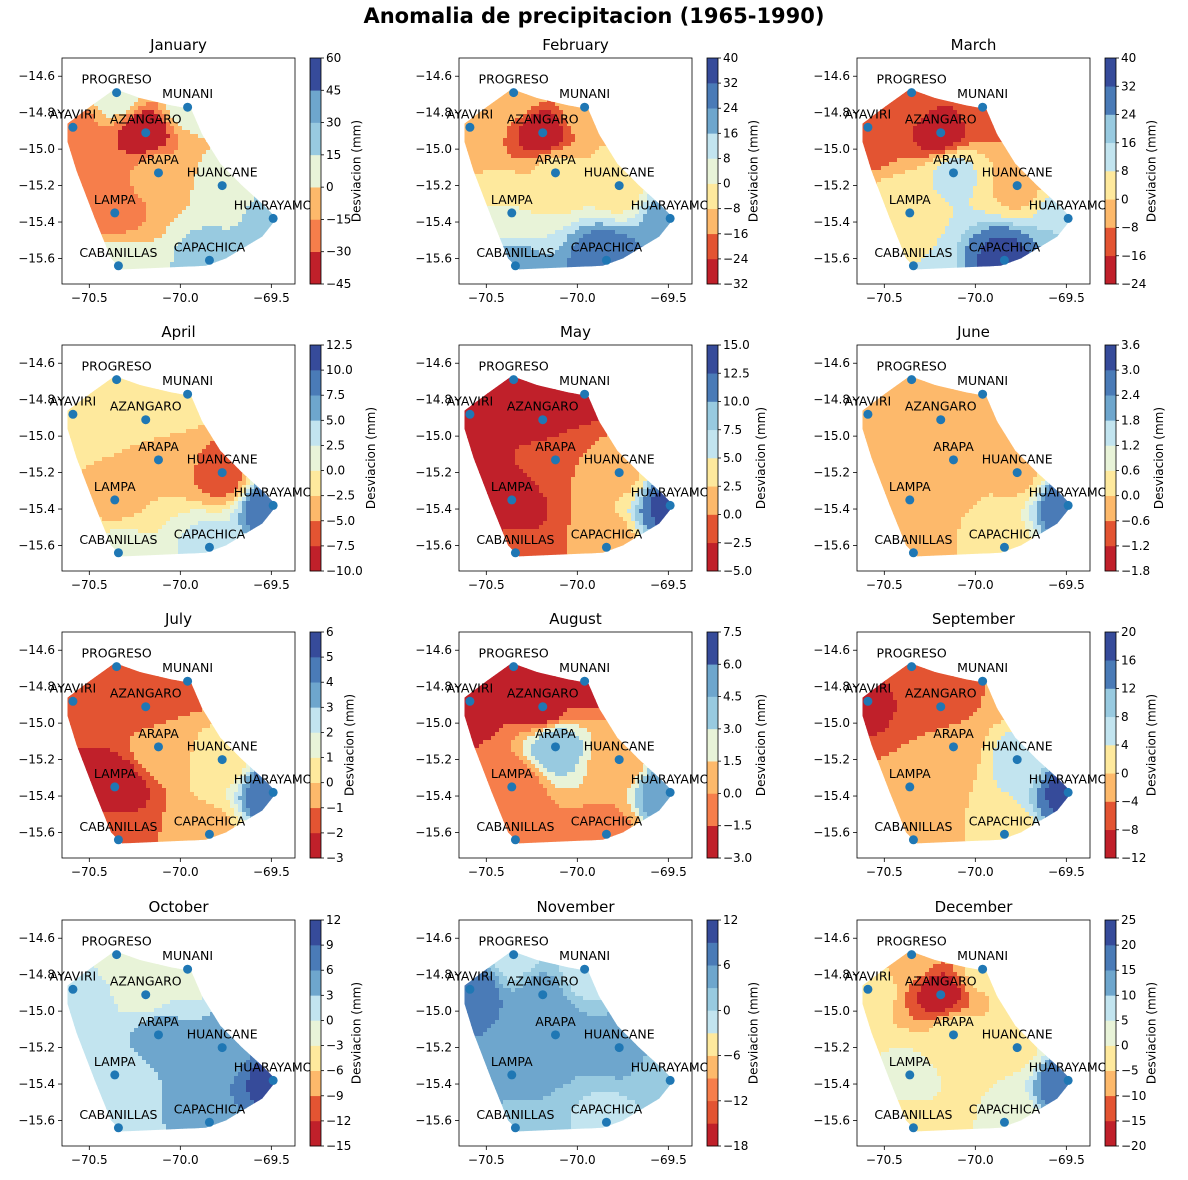 This screenshot has height=1180, width=1188. Describe the element at coordinates (732, 729) in the screenshot. I see `colorbar-tick-label: 3.0` at that location.